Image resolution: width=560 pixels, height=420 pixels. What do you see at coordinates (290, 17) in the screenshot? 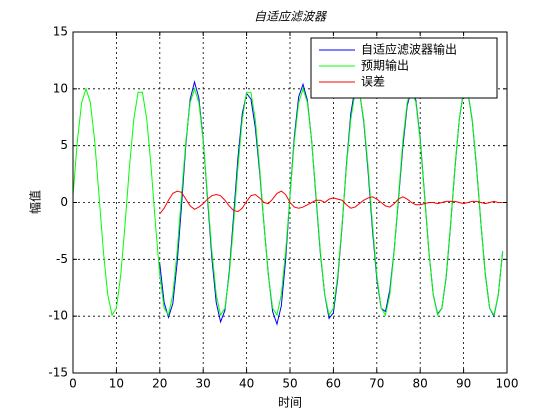
I see `chart-title: 自适应滤波器` at bounding box center [290, 17].